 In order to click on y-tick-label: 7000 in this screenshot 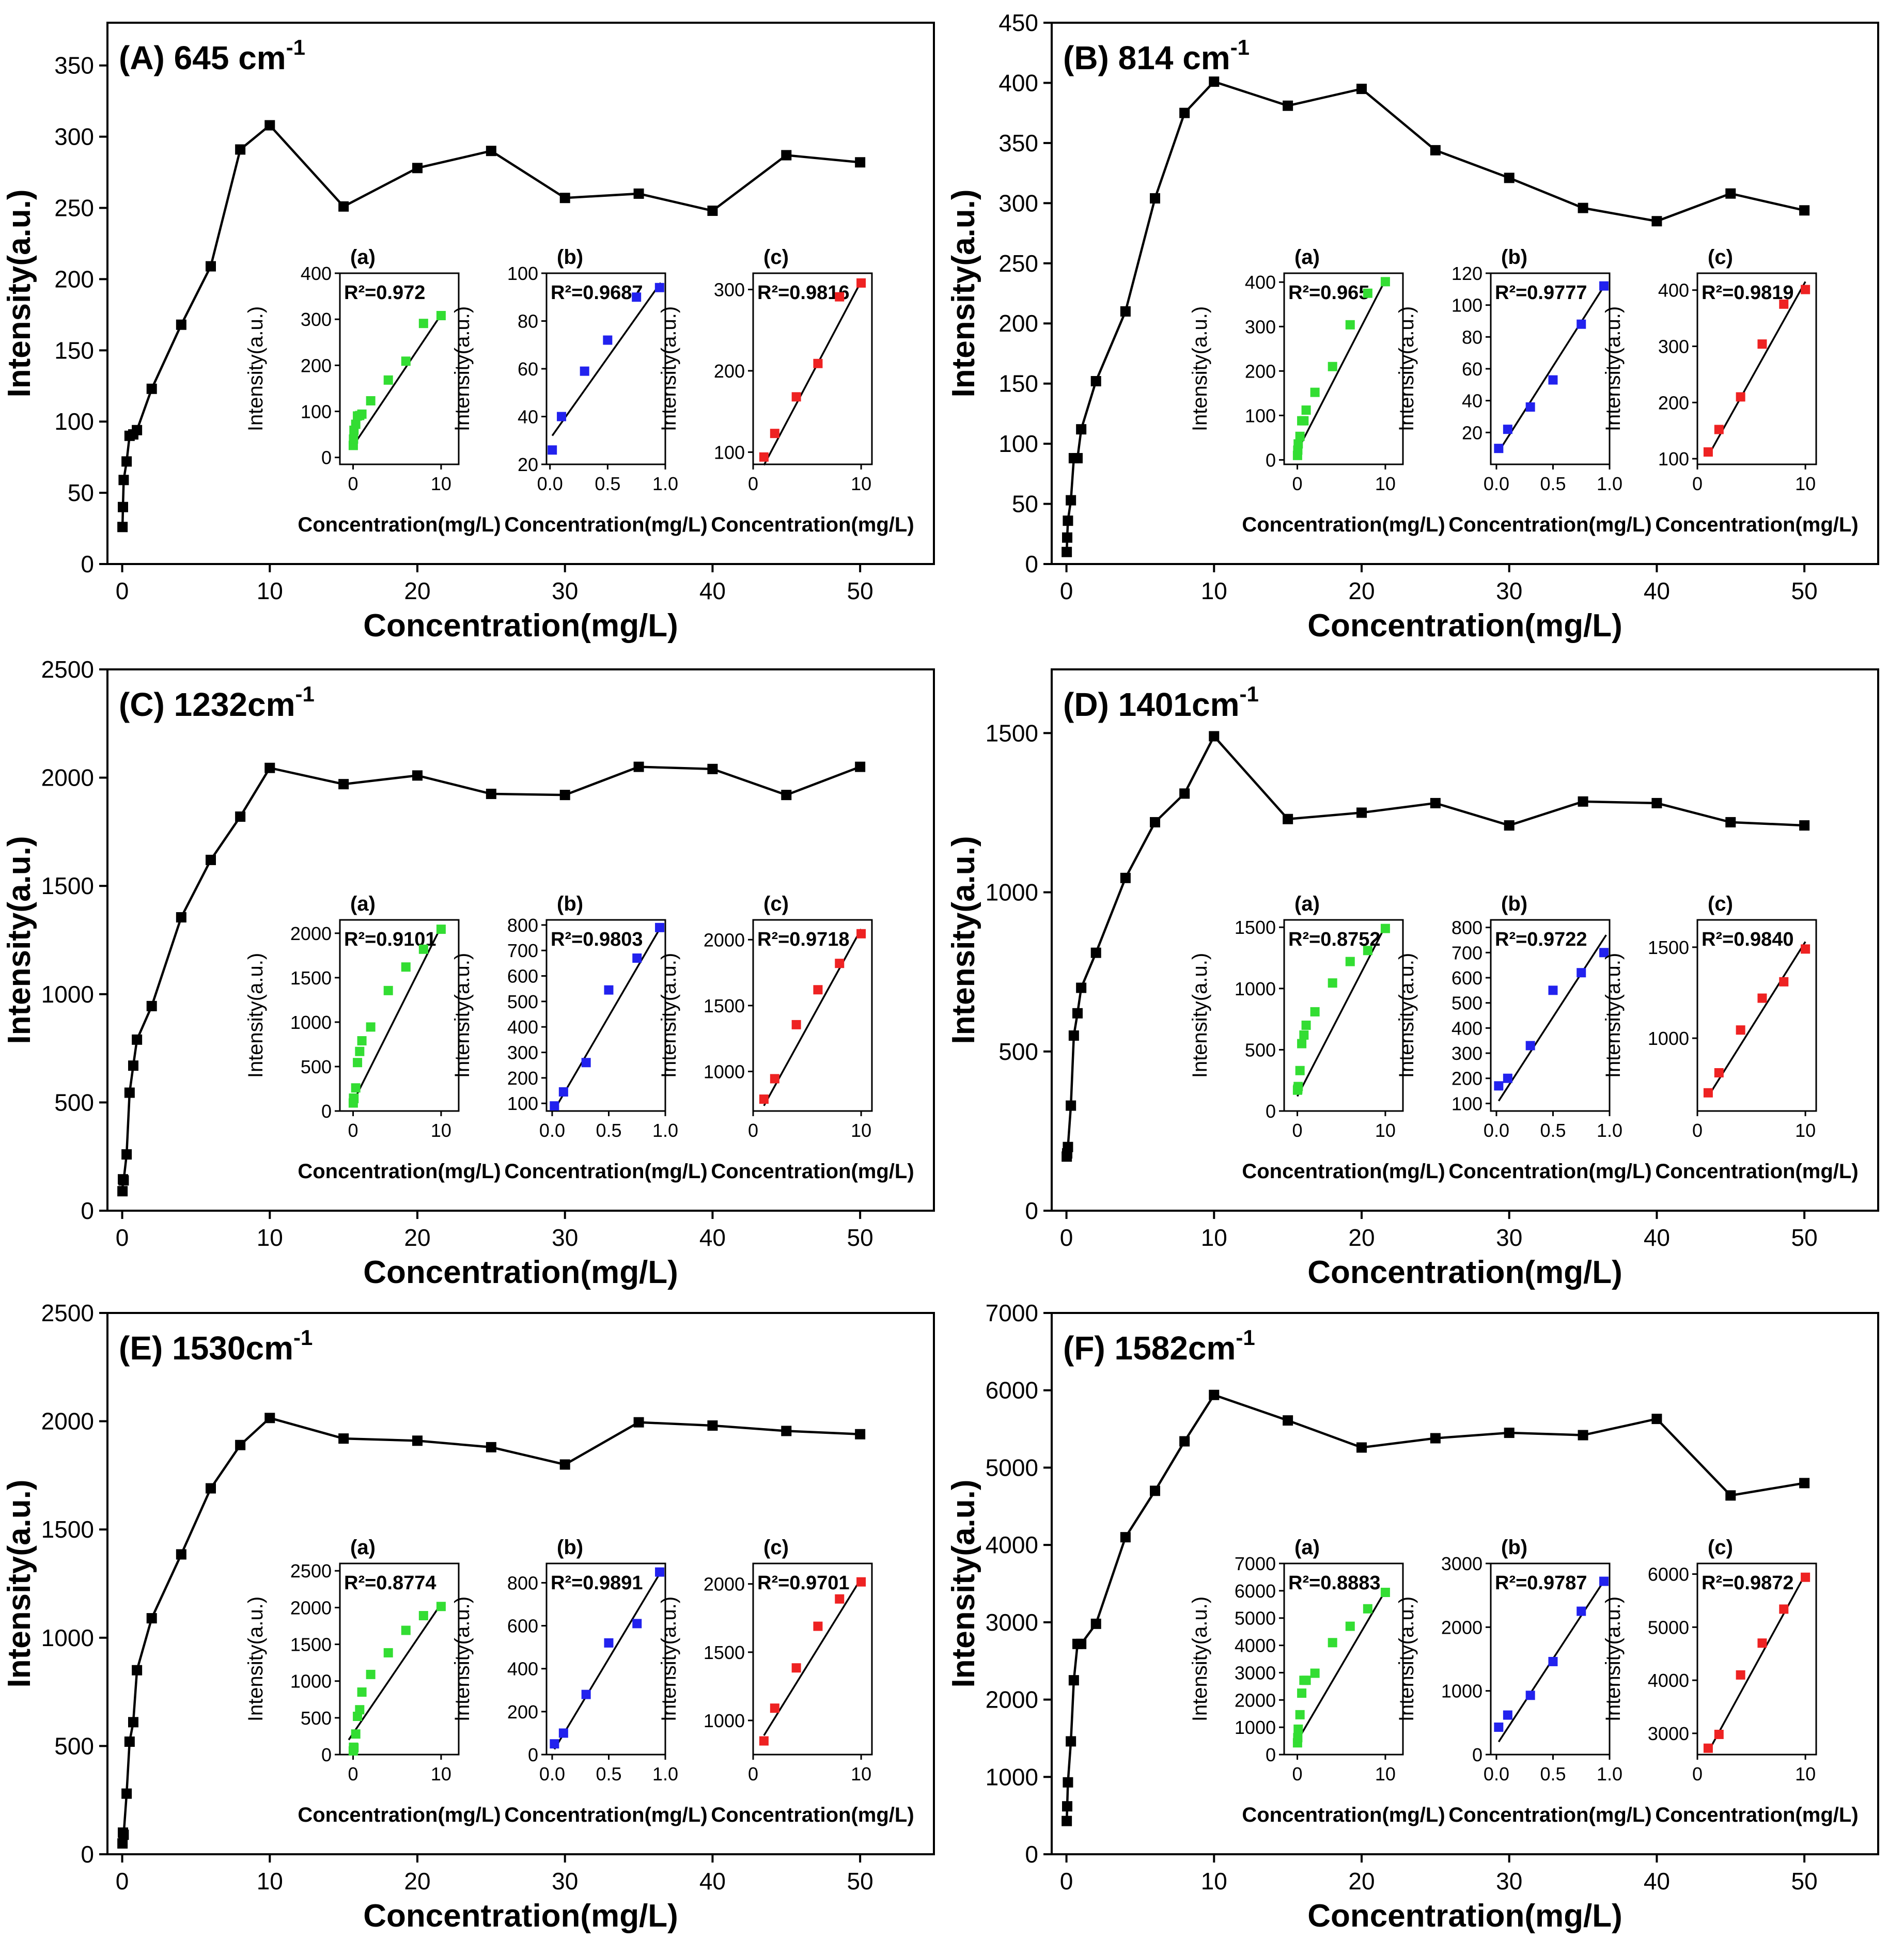, I will do `click(1012, 1313)`.